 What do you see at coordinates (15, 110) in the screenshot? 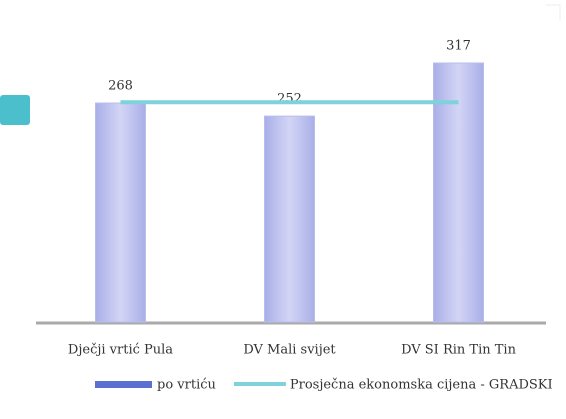
I see `side-tab` at bounding box center [15, 110].